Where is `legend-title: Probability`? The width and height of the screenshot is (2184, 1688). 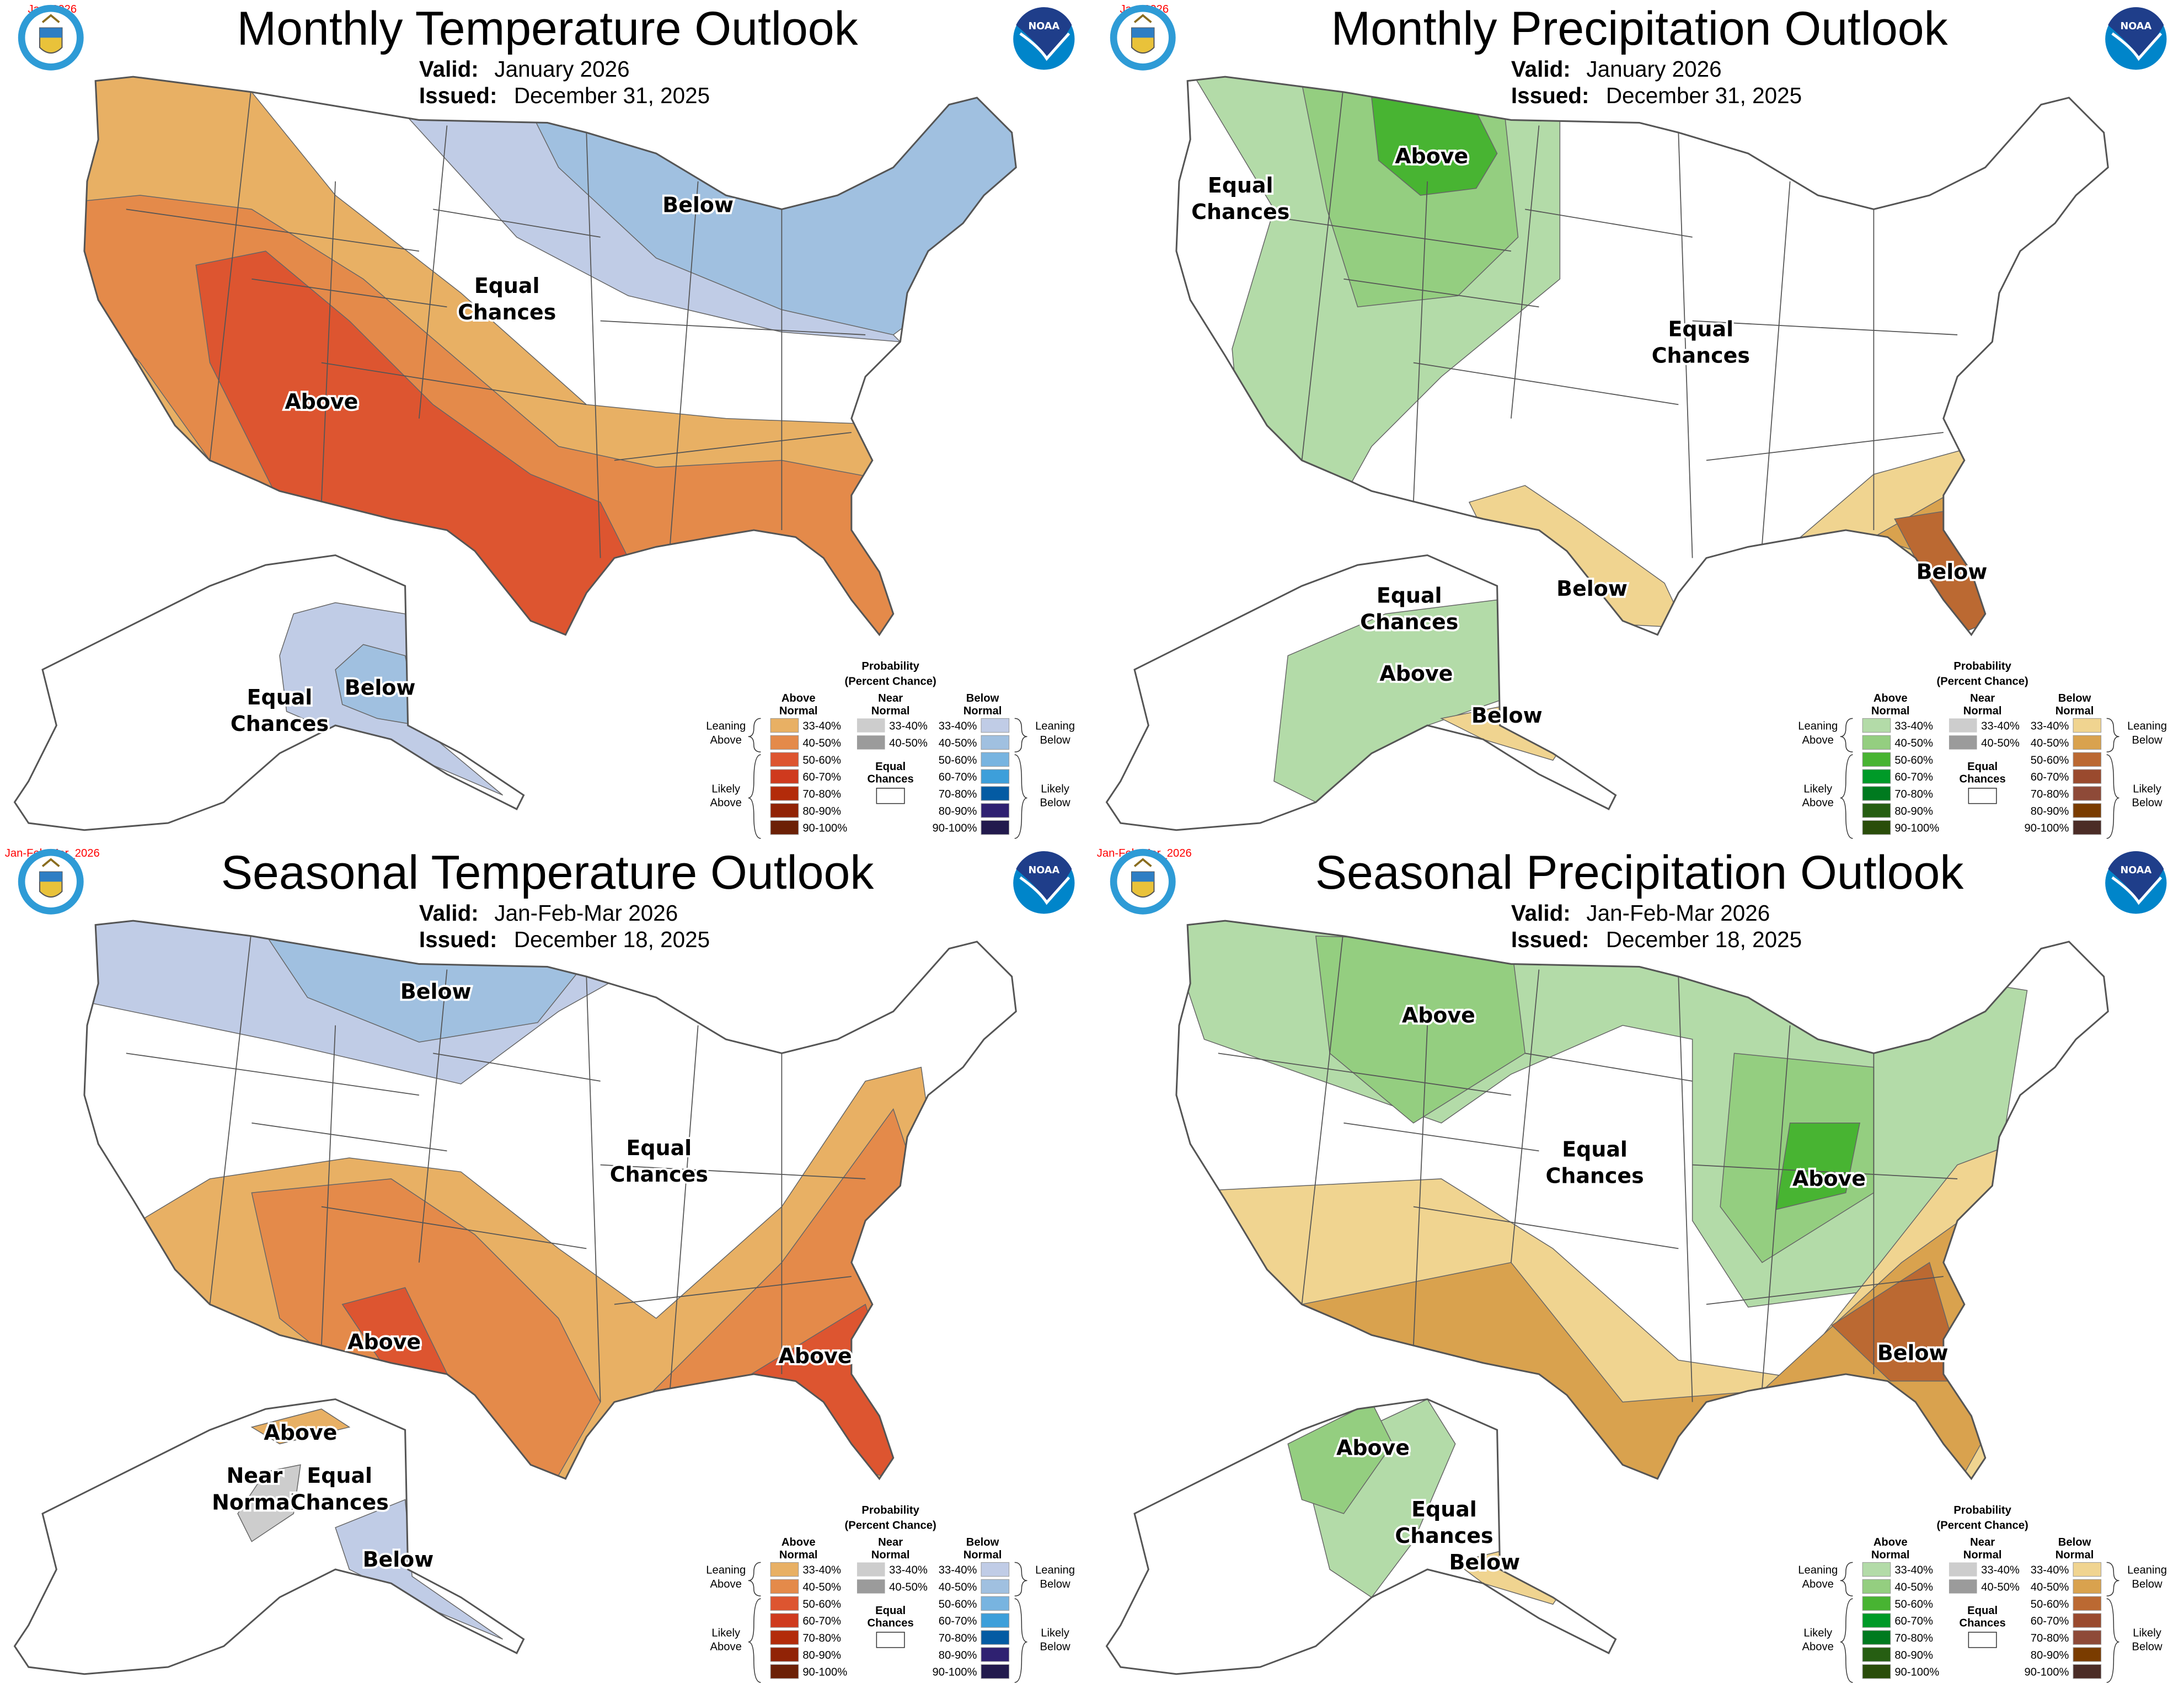
legend-title: Probability is located at coordinates (890, 1510).